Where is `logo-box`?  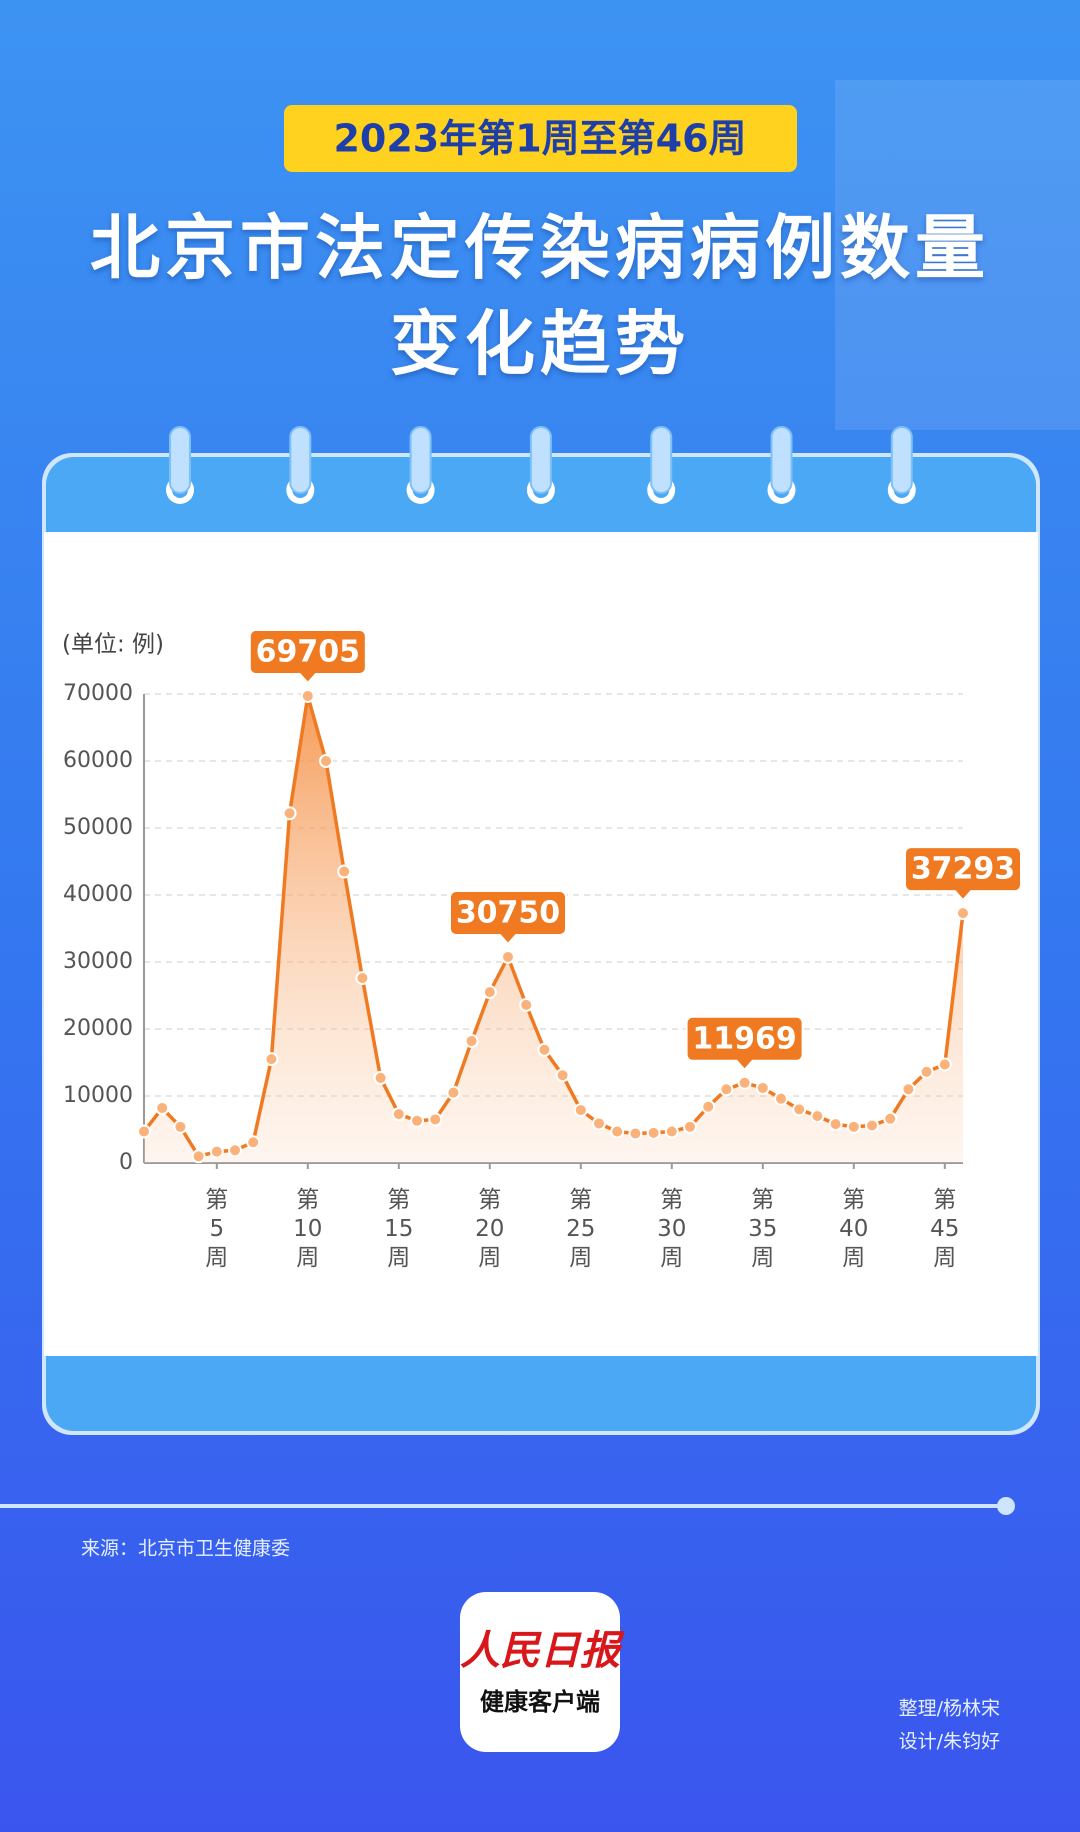 logo-box is located at coordinates (540, 1672).